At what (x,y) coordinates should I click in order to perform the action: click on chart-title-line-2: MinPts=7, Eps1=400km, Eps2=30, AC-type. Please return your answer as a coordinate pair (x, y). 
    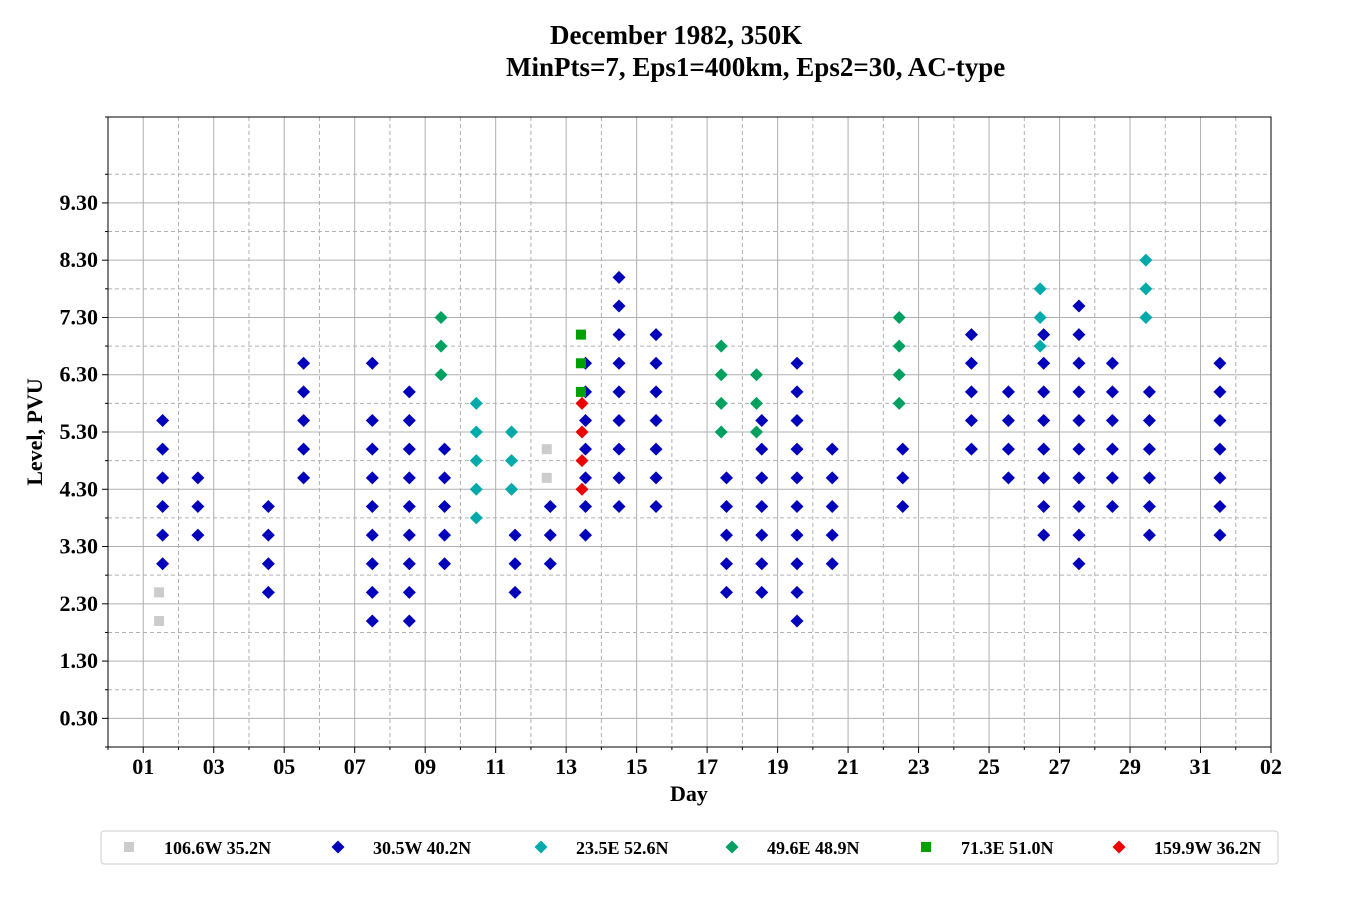
    Looking at the image, I should click on (756, 67).